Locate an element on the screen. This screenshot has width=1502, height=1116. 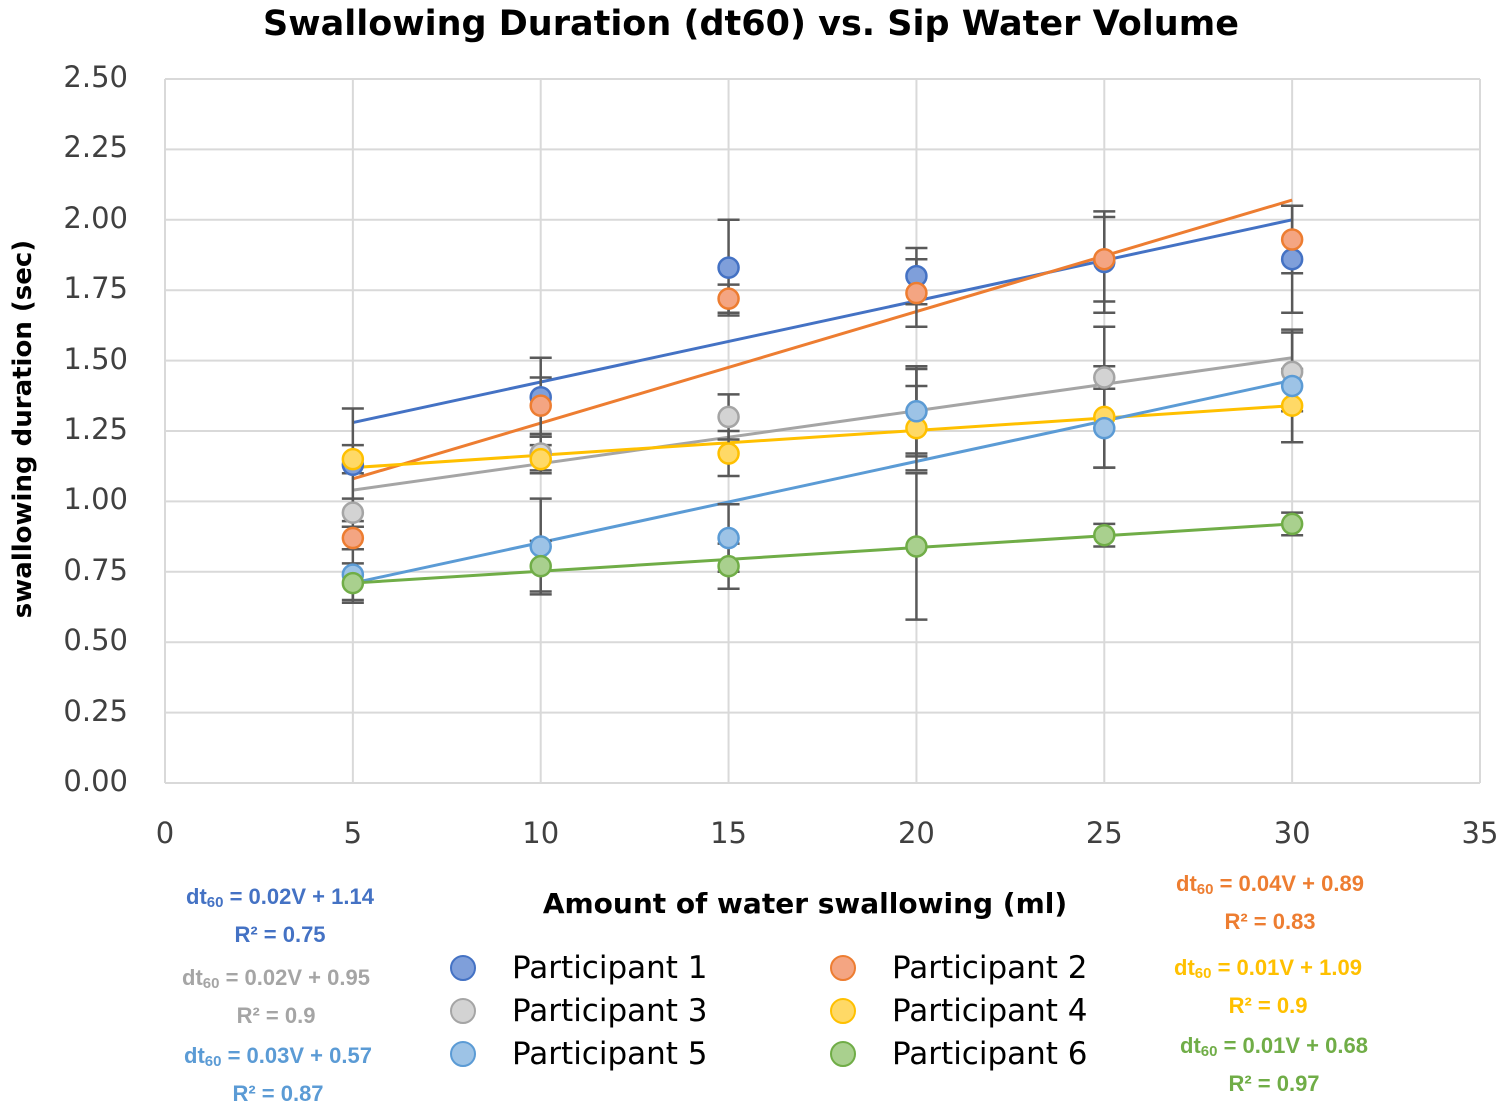
legend-label: Participant 2 is located at coordinates (990, 968).